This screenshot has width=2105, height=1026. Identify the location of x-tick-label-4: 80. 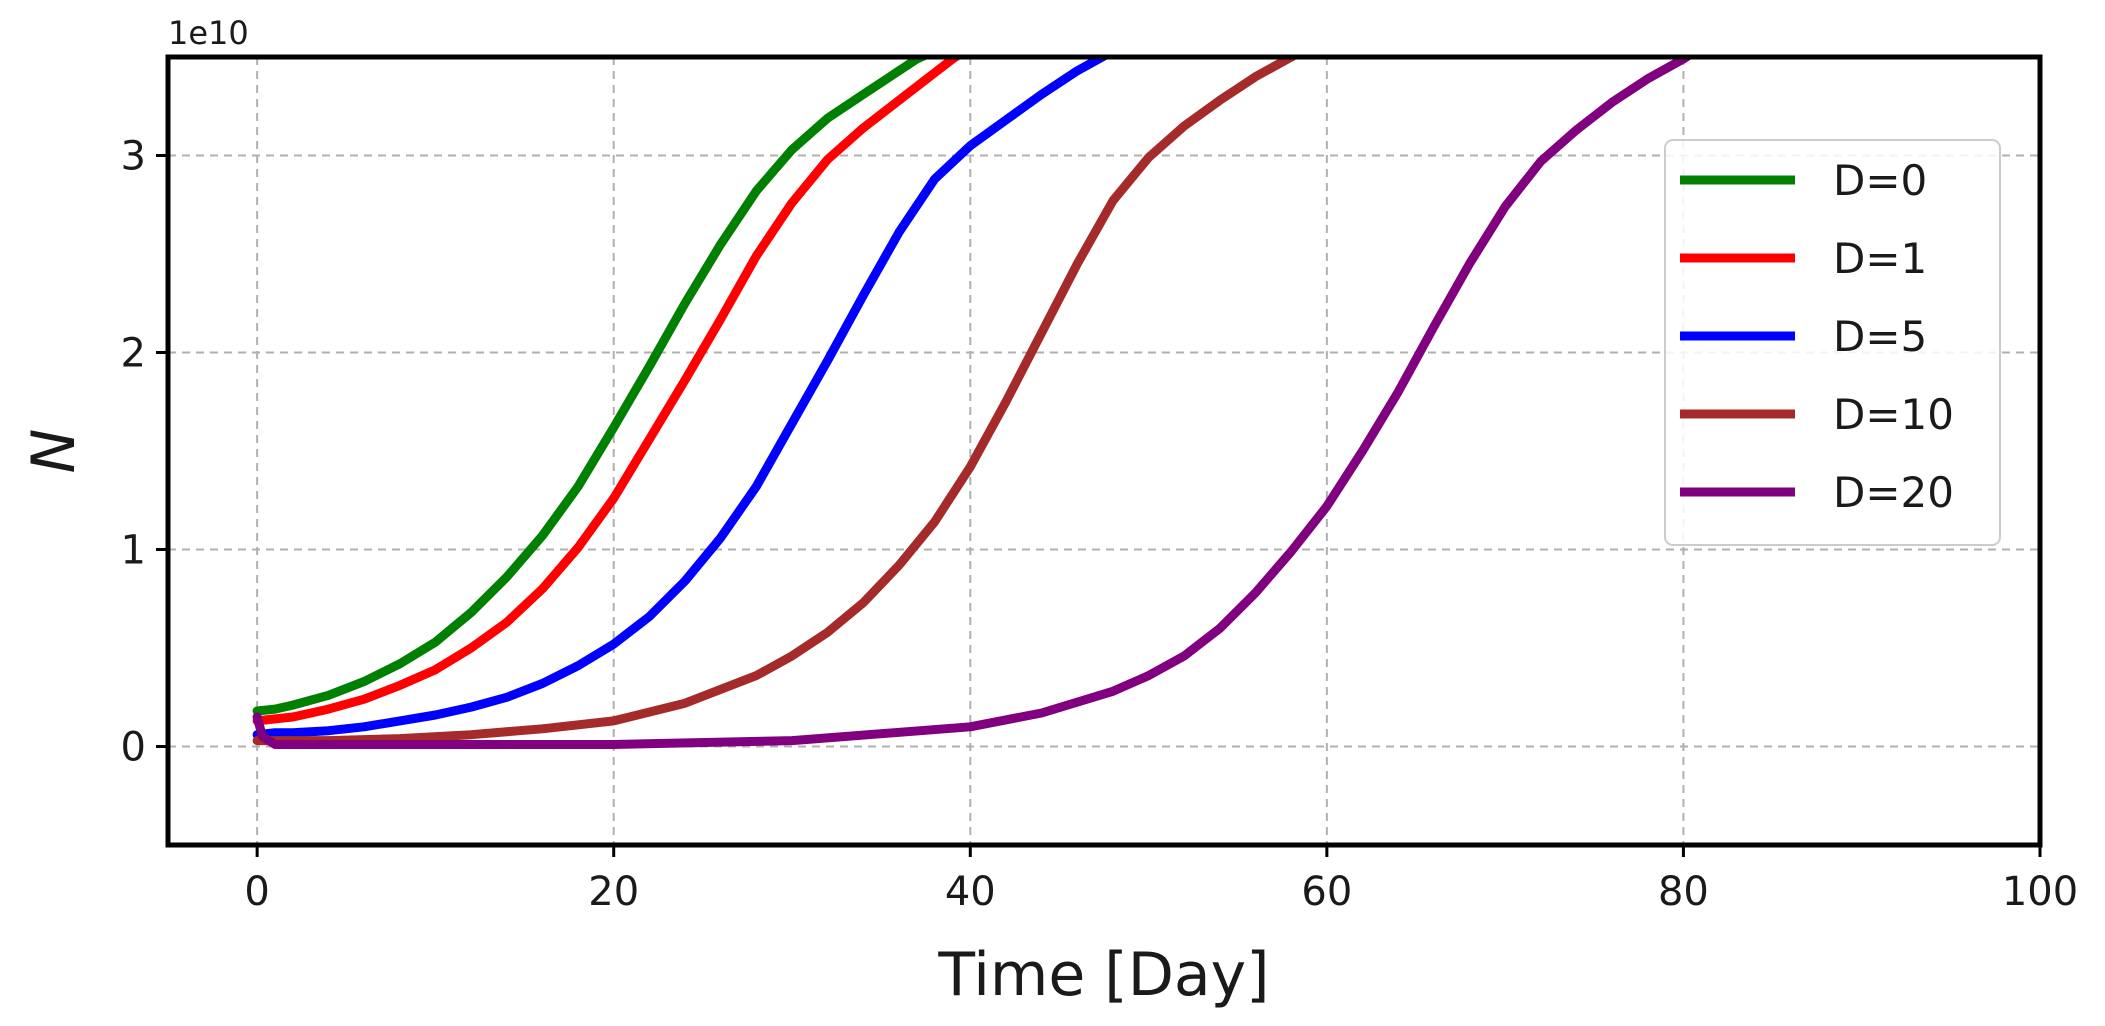
(1683, 892).